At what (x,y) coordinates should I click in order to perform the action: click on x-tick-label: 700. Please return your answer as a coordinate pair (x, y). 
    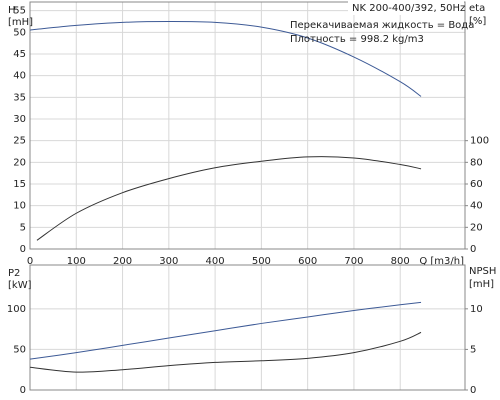
    Looking at the image, I should click on (353, 261).